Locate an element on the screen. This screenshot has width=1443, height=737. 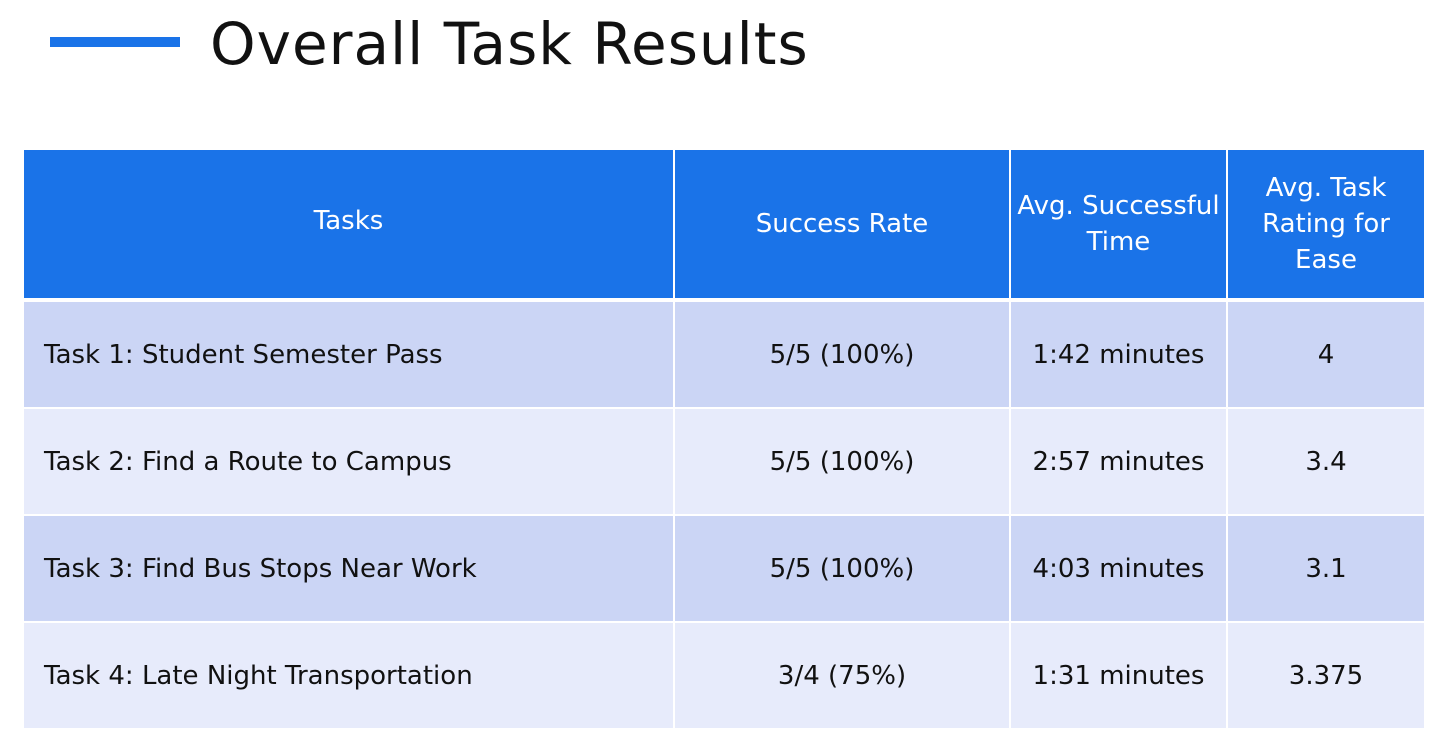
avg-time-cell: 1:31 minutes is located at coordinates (1119, 676).